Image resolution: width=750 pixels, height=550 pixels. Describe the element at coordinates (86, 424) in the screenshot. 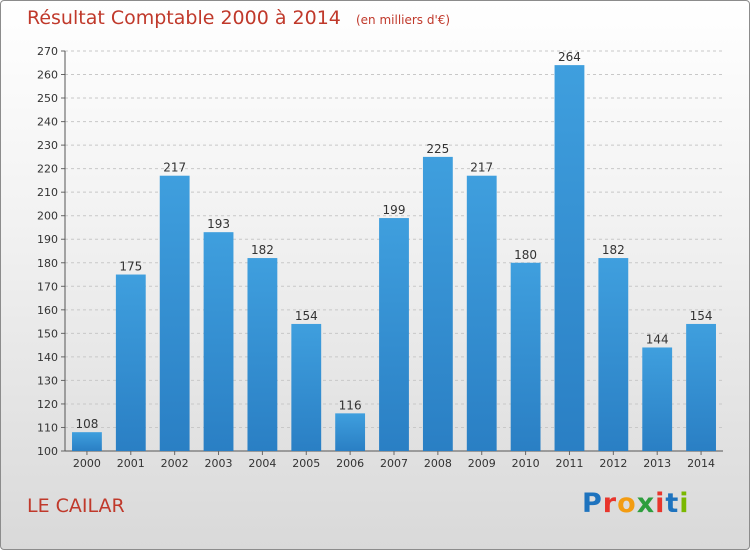

I see `bar-value-label: 108` at that location.